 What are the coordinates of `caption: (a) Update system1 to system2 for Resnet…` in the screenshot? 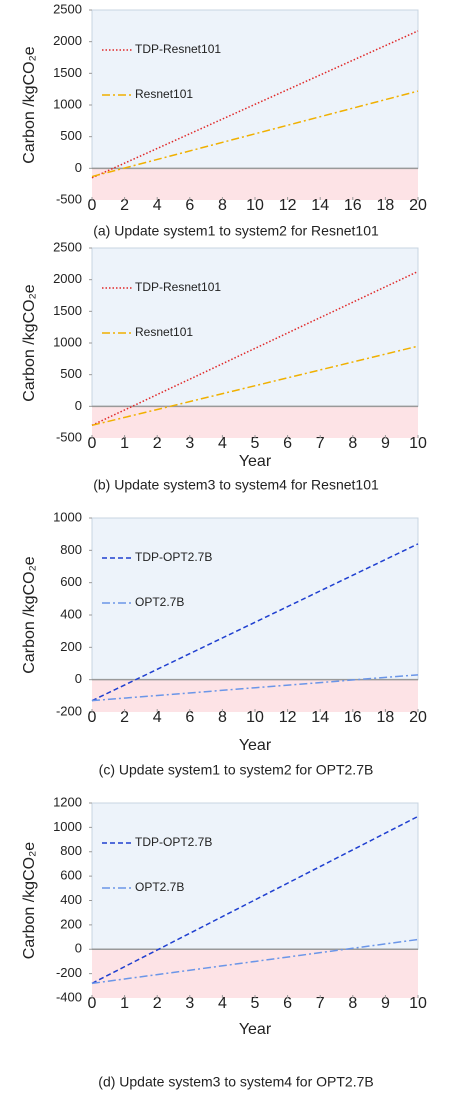 It's located at (236, 231).